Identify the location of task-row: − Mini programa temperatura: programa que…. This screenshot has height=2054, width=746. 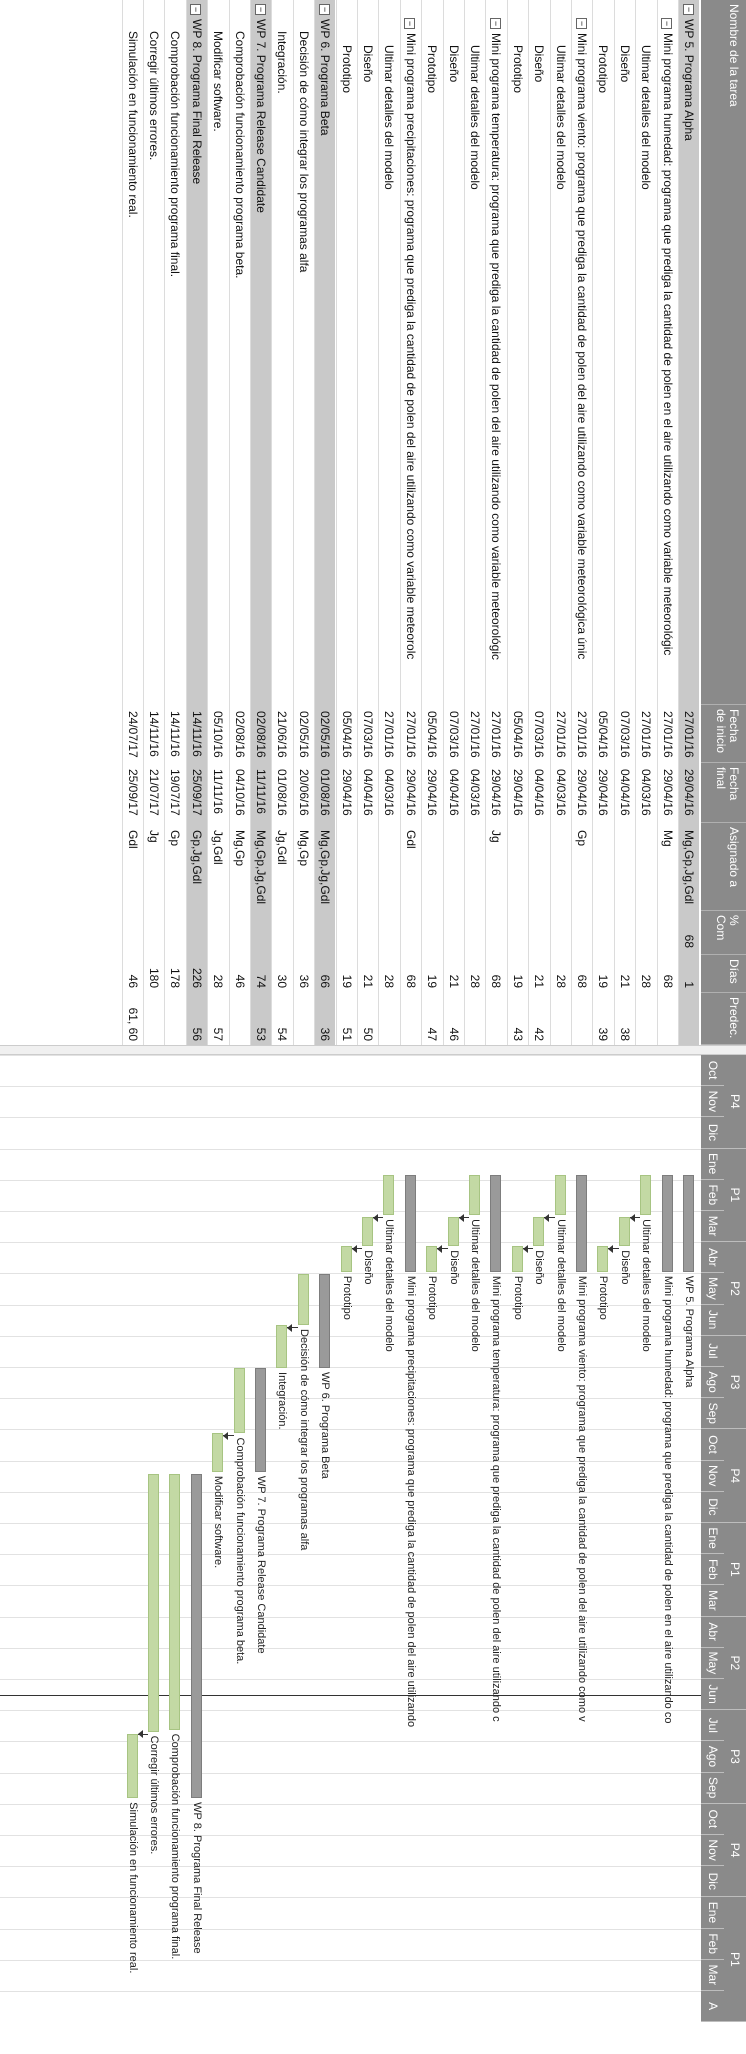
(496, 522).